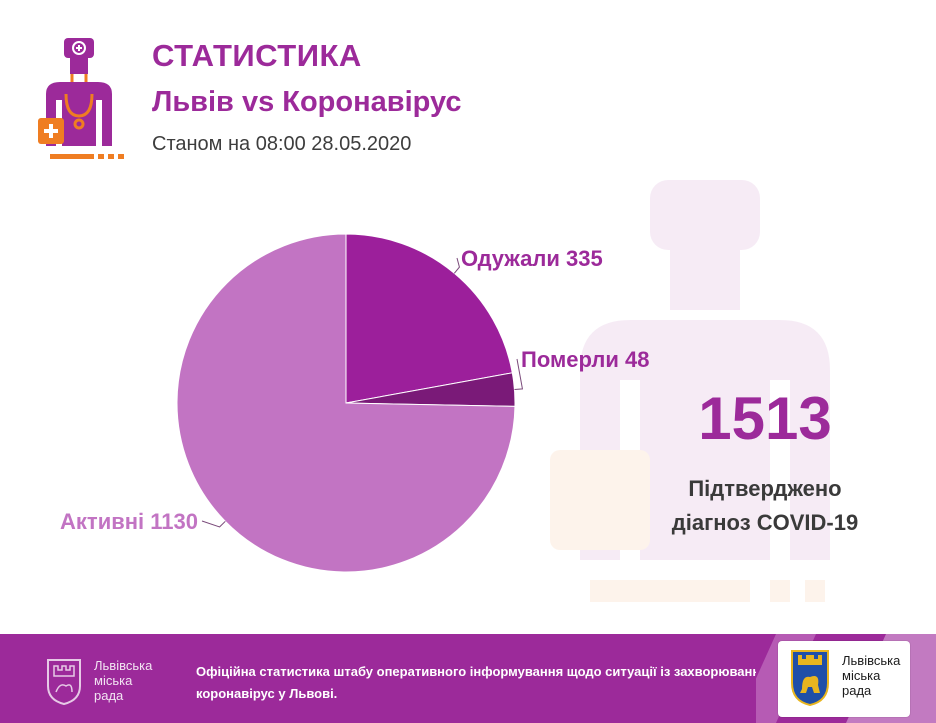  Describe the element at coordinates (765, 522) in the screenshot. I see `total-caption-line2: діагноз COVID-19` at that location.